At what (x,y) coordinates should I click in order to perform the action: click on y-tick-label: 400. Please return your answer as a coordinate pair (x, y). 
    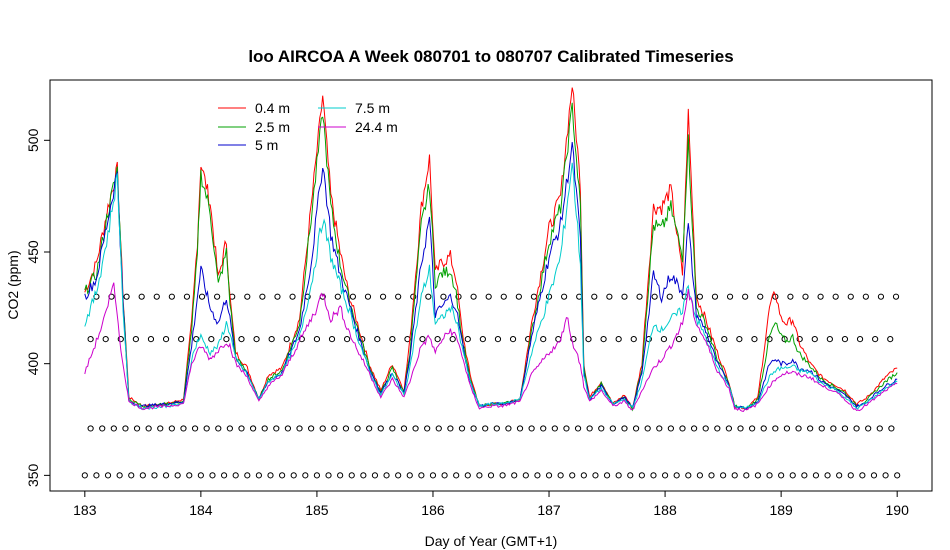
    Looking at the image, I should click on (33, 364).